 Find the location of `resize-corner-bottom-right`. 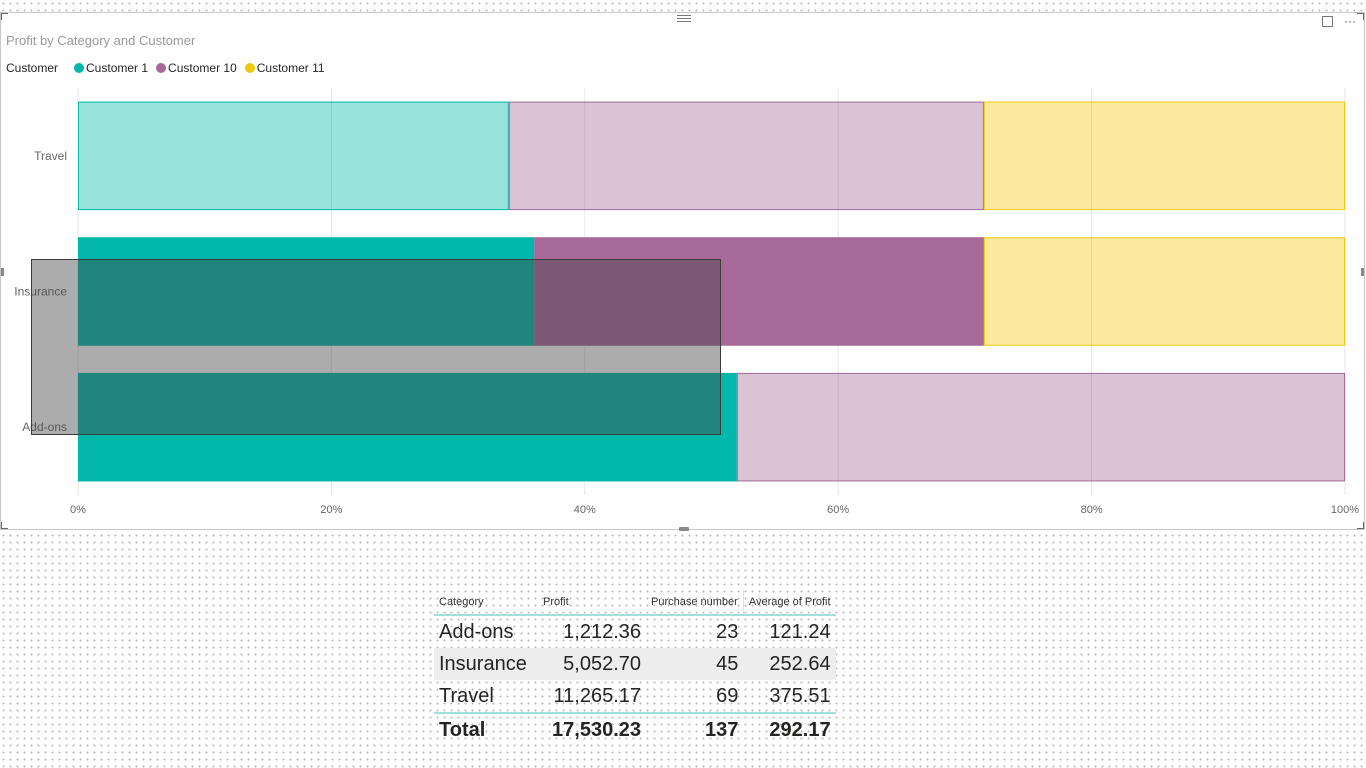

resize-corner-bottom-right is located at coordinates (1360, 525).